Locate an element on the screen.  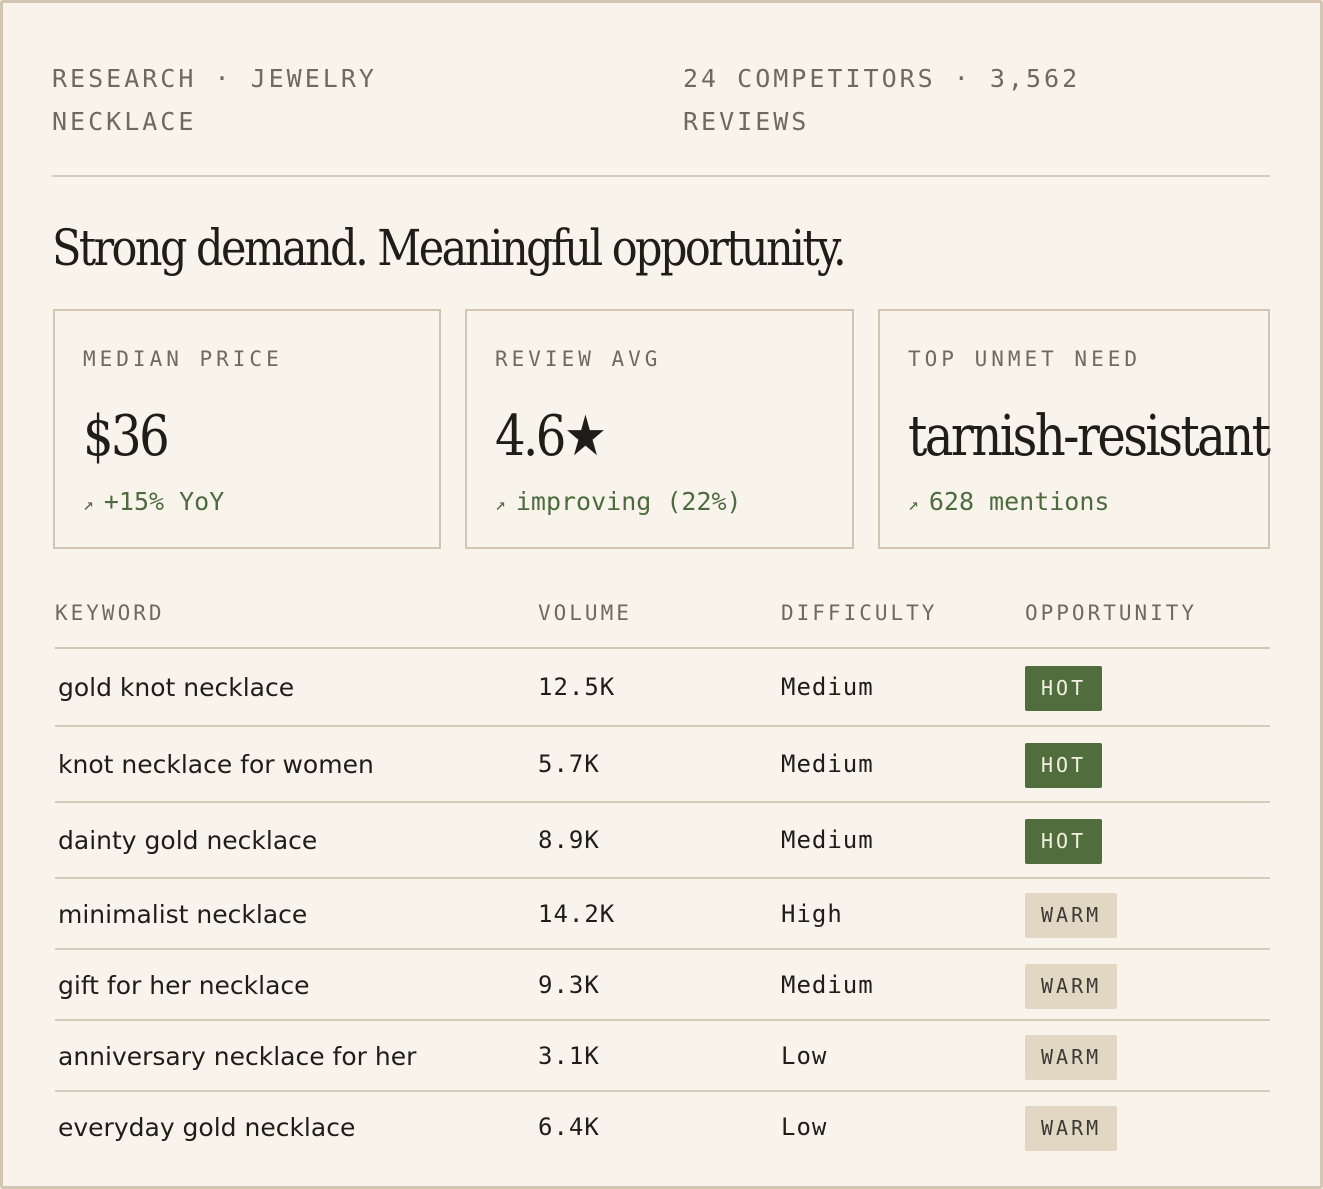
metric-trend: ↗ improving (22%) is located at coordinates (618, 501).